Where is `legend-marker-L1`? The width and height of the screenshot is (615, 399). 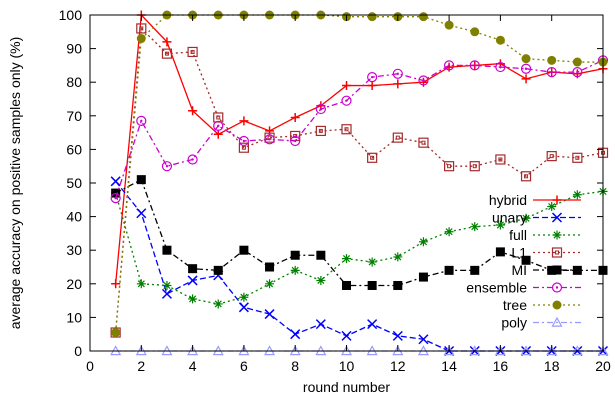
legend-marker-L1 is located at coordinates (557, 252).